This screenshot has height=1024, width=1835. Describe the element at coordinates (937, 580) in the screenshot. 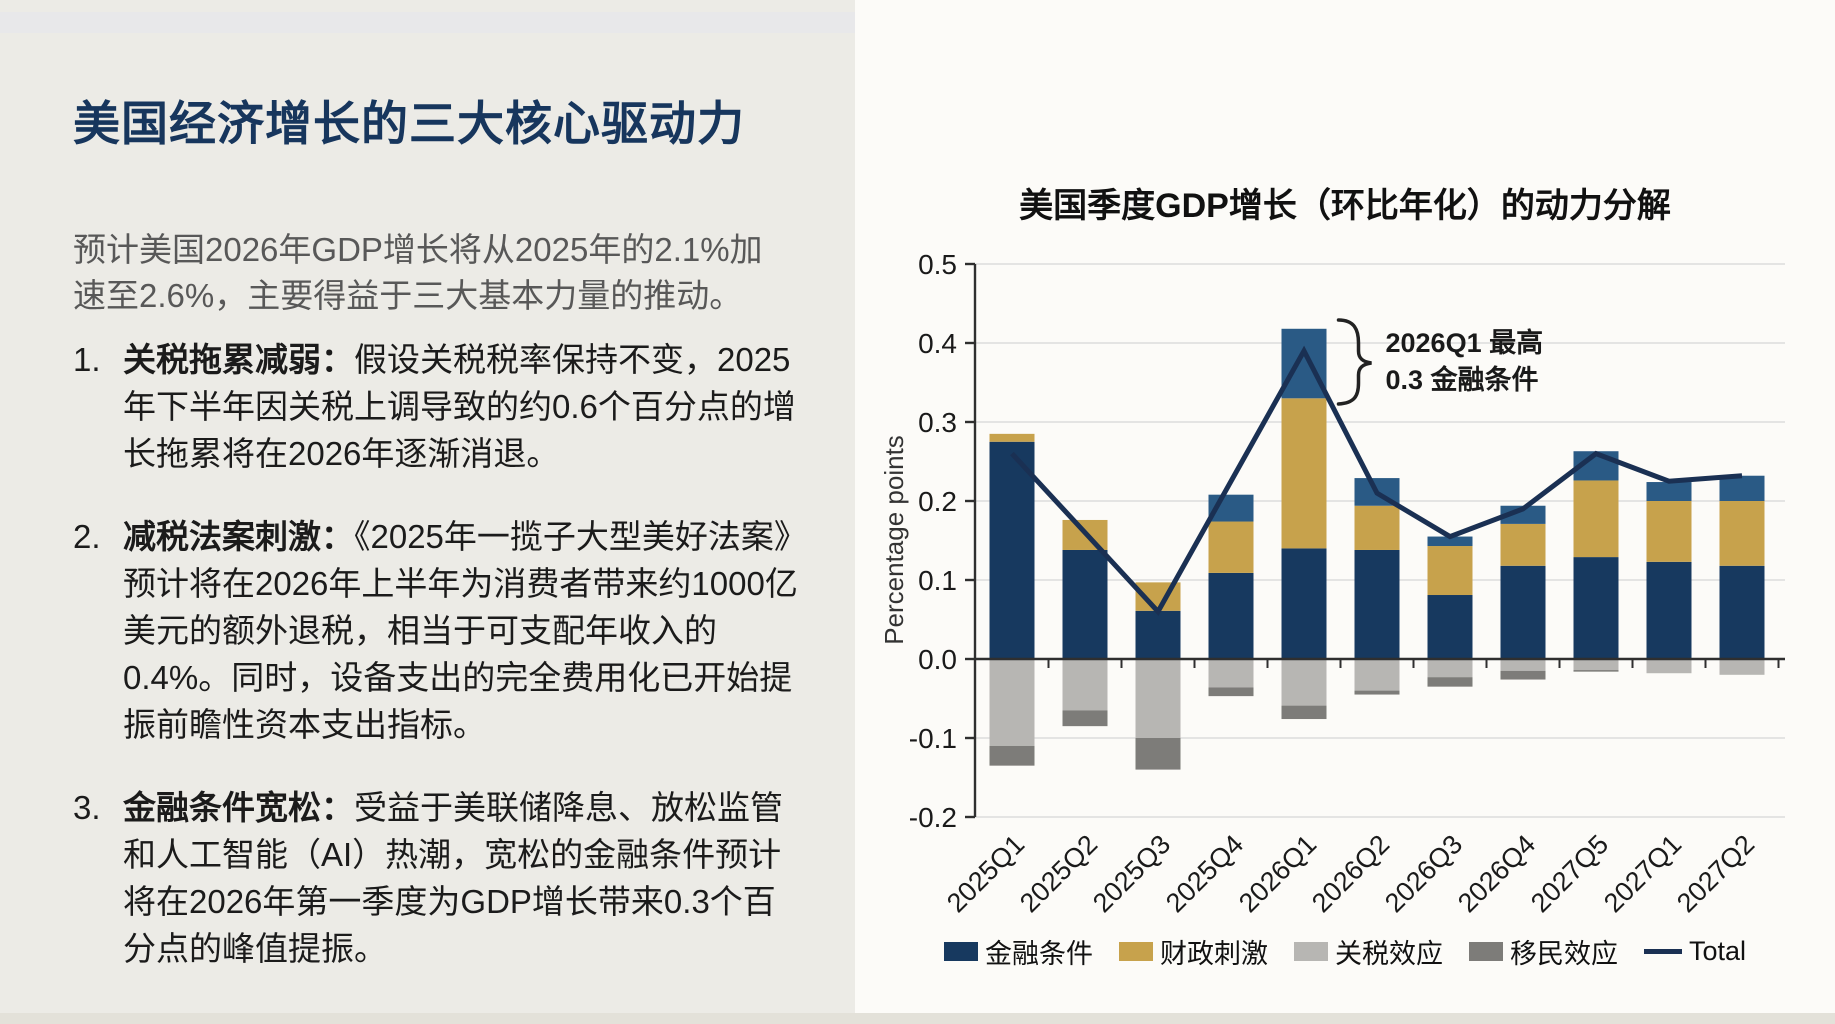

I see `y-tick-label: 0.1` at that location.